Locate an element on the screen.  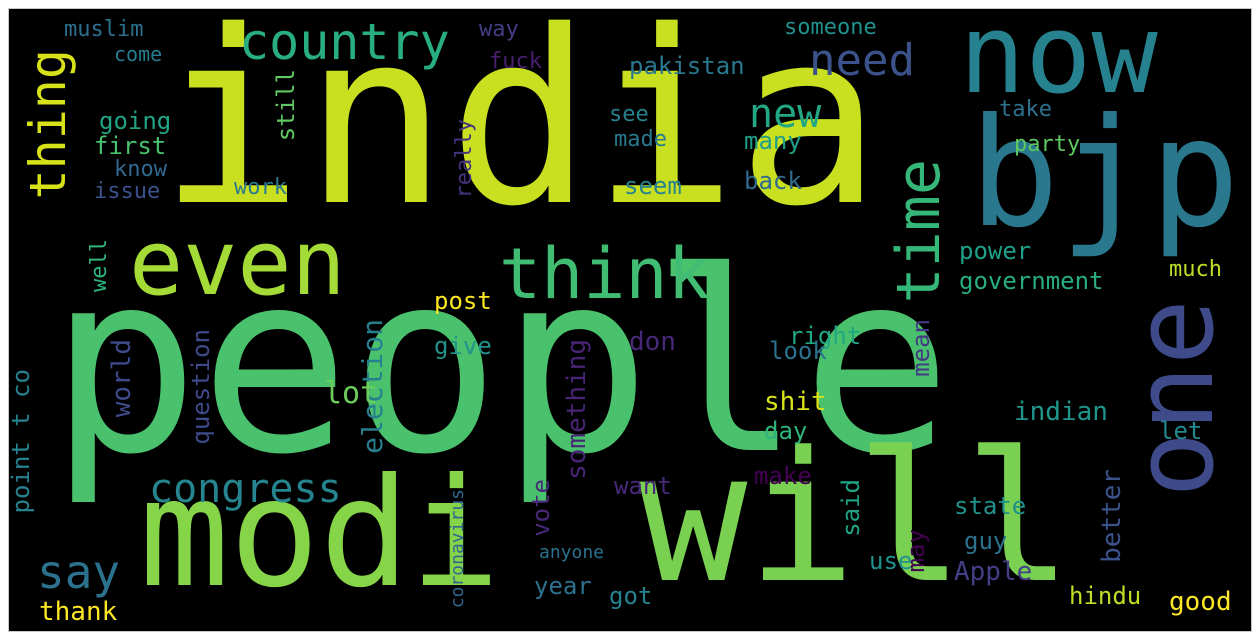
word-new: new is located at coordinates (785, 114).